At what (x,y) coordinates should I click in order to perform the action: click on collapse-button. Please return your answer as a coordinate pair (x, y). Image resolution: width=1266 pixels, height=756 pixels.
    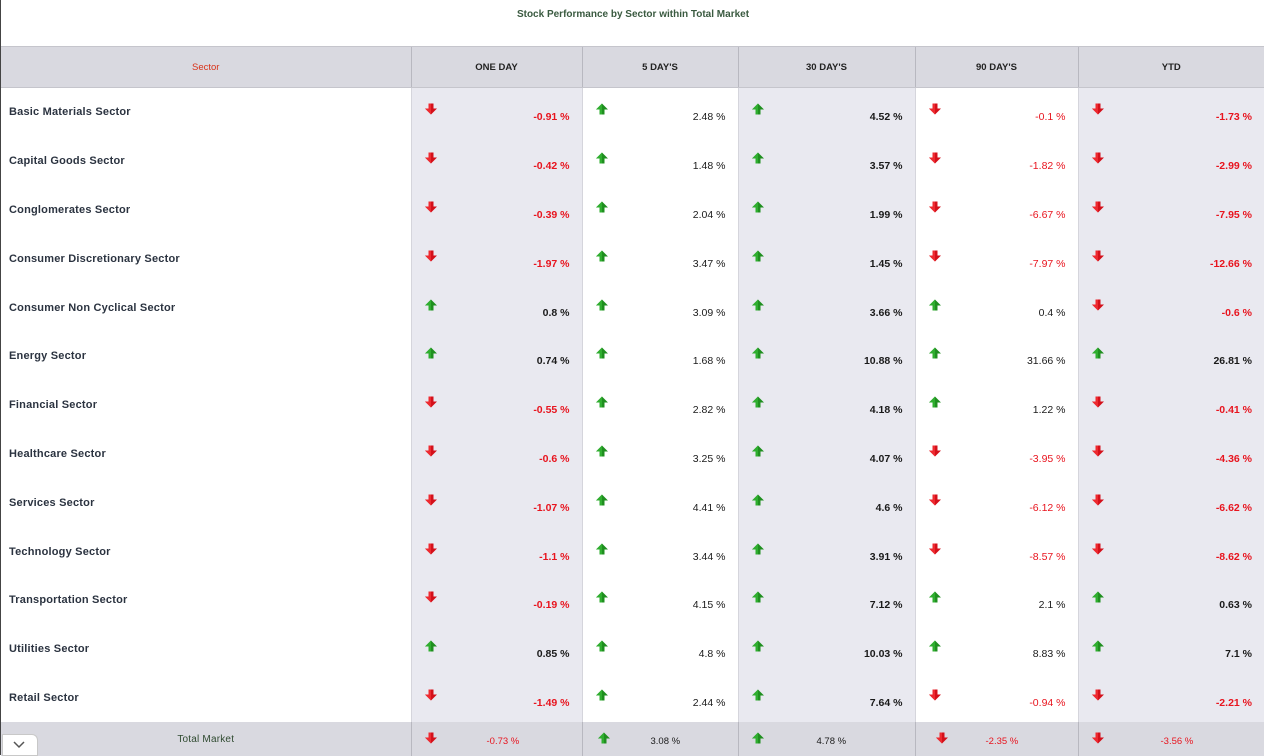
    Looking at the image, I should click on (20, 745).